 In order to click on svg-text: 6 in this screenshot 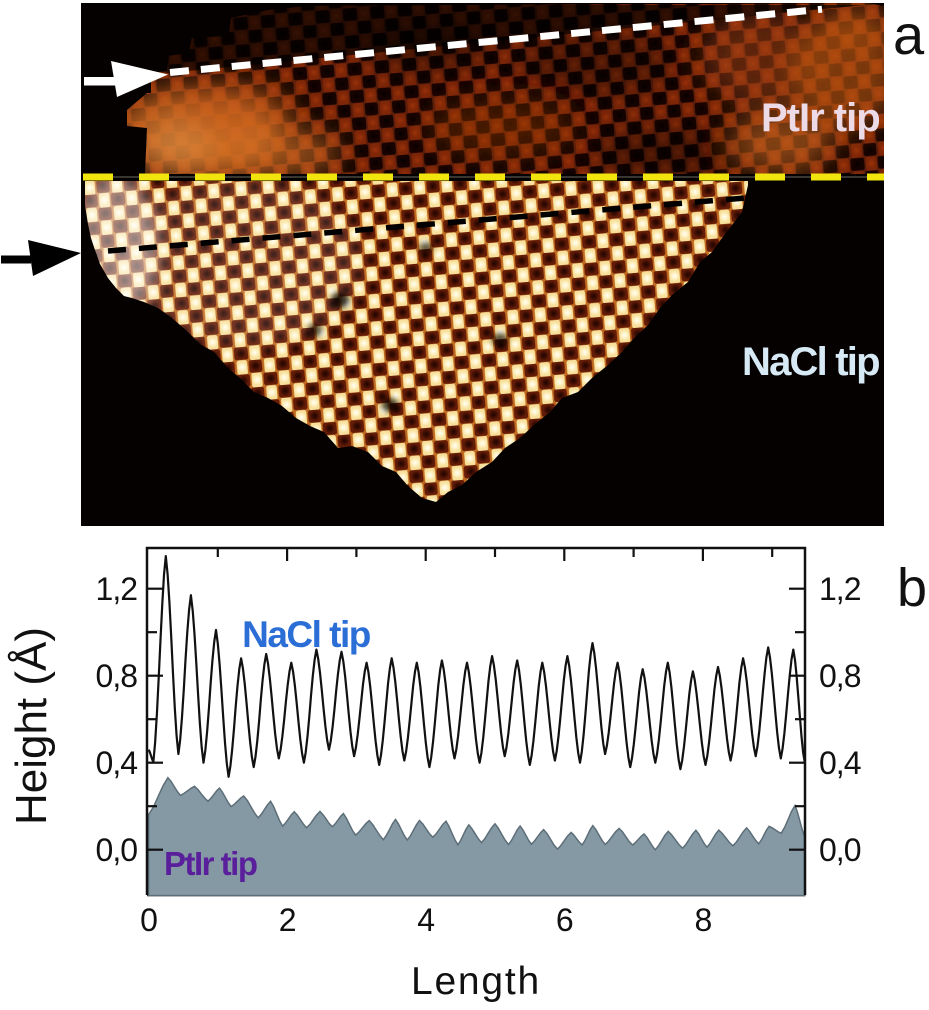, I will do `click(564, 920)`.